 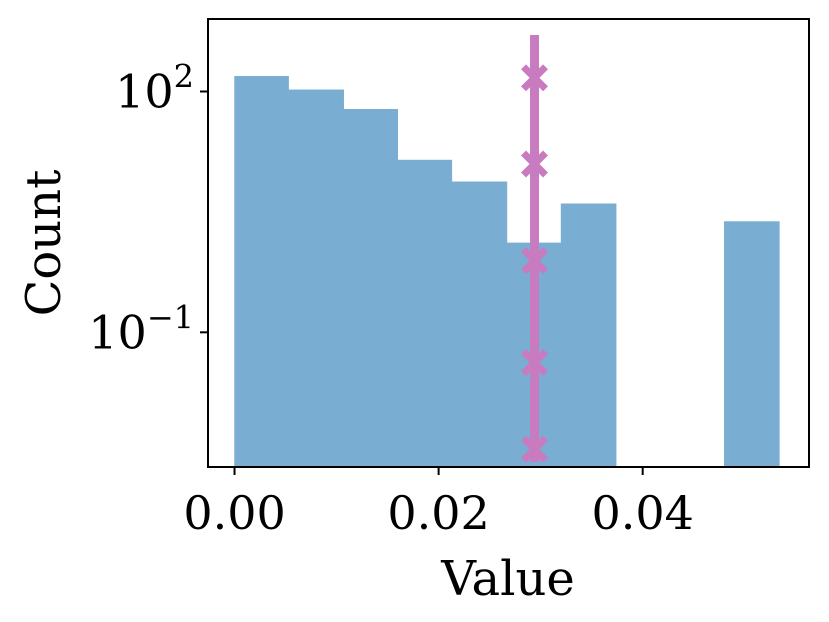 I want to click on x-tick-label-1: 0.00, so click(x=234, y=513).